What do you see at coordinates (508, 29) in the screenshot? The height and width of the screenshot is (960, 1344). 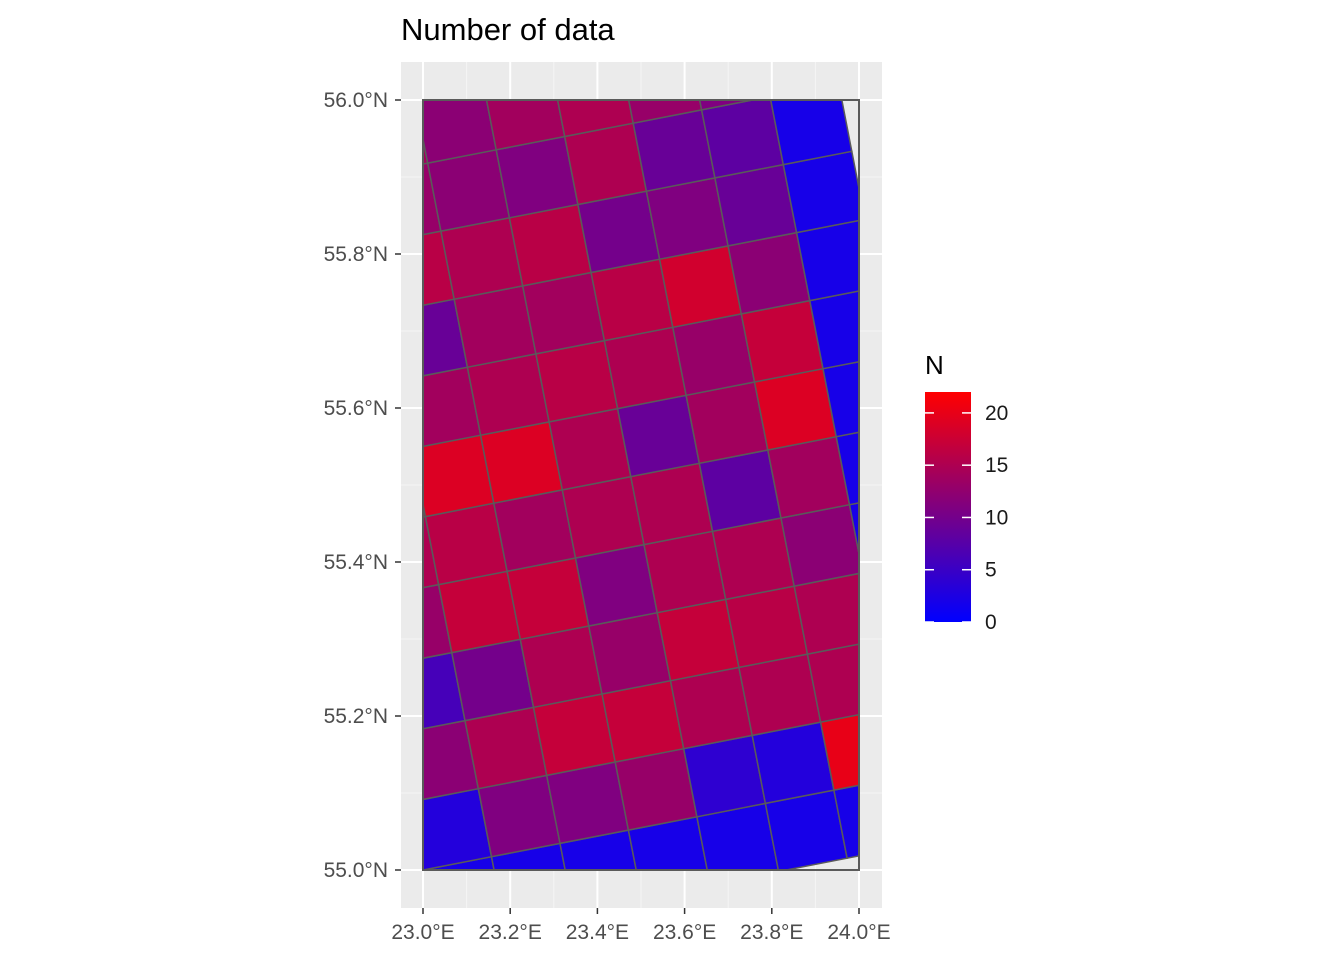 I see `chart-title: Number of data` at bounding box center [508, 29].